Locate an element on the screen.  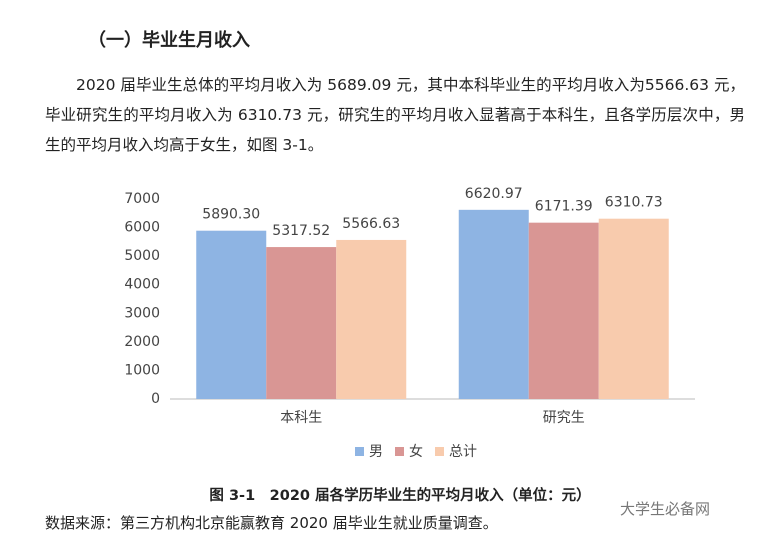
legend-label: 女 is located at coordinates (416, 451).